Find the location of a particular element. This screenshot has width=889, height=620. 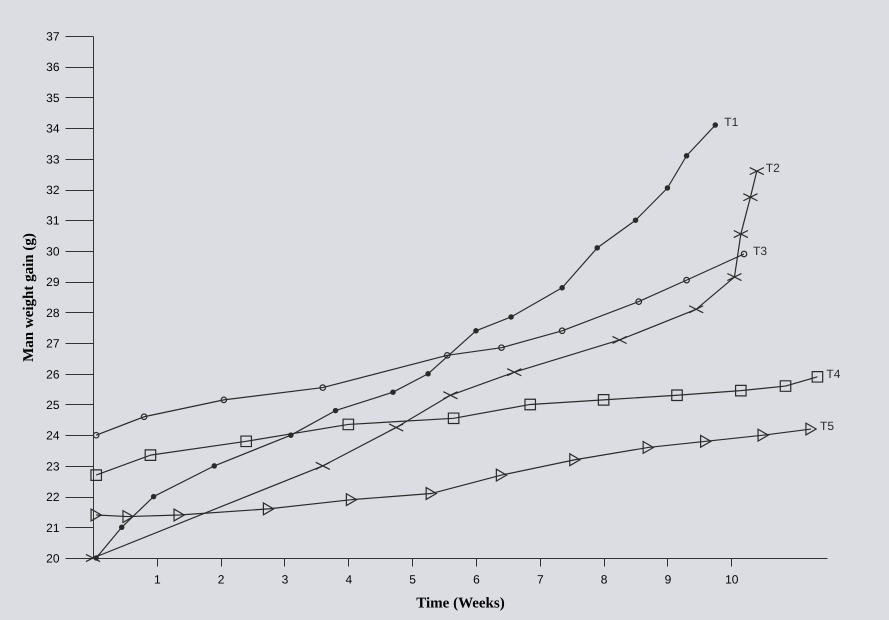

series-label: T5 is located at coordinates (827, 426).